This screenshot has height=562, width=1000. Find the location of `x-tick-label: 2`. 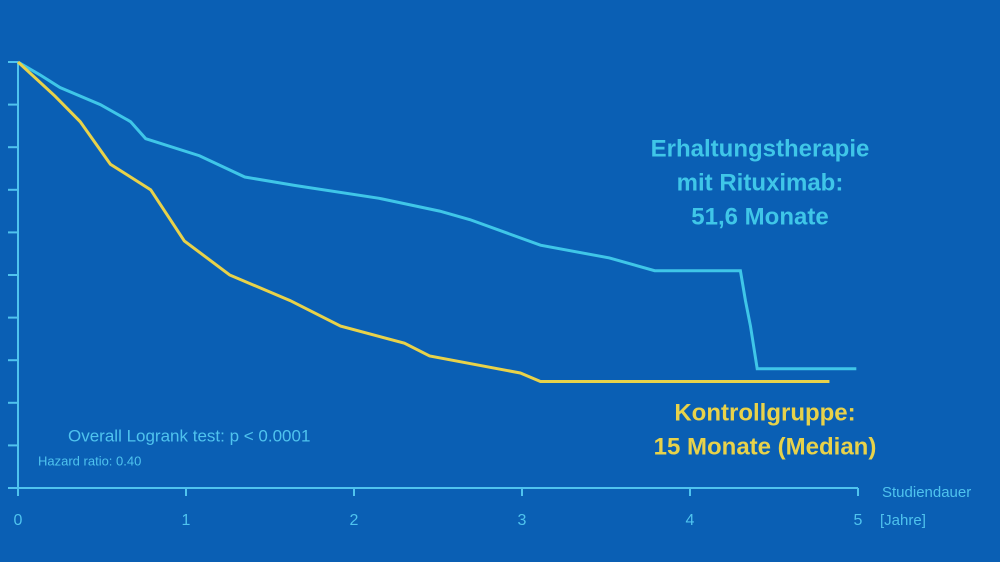

x-tick-label: 2 is located at coordinates (354, 520).